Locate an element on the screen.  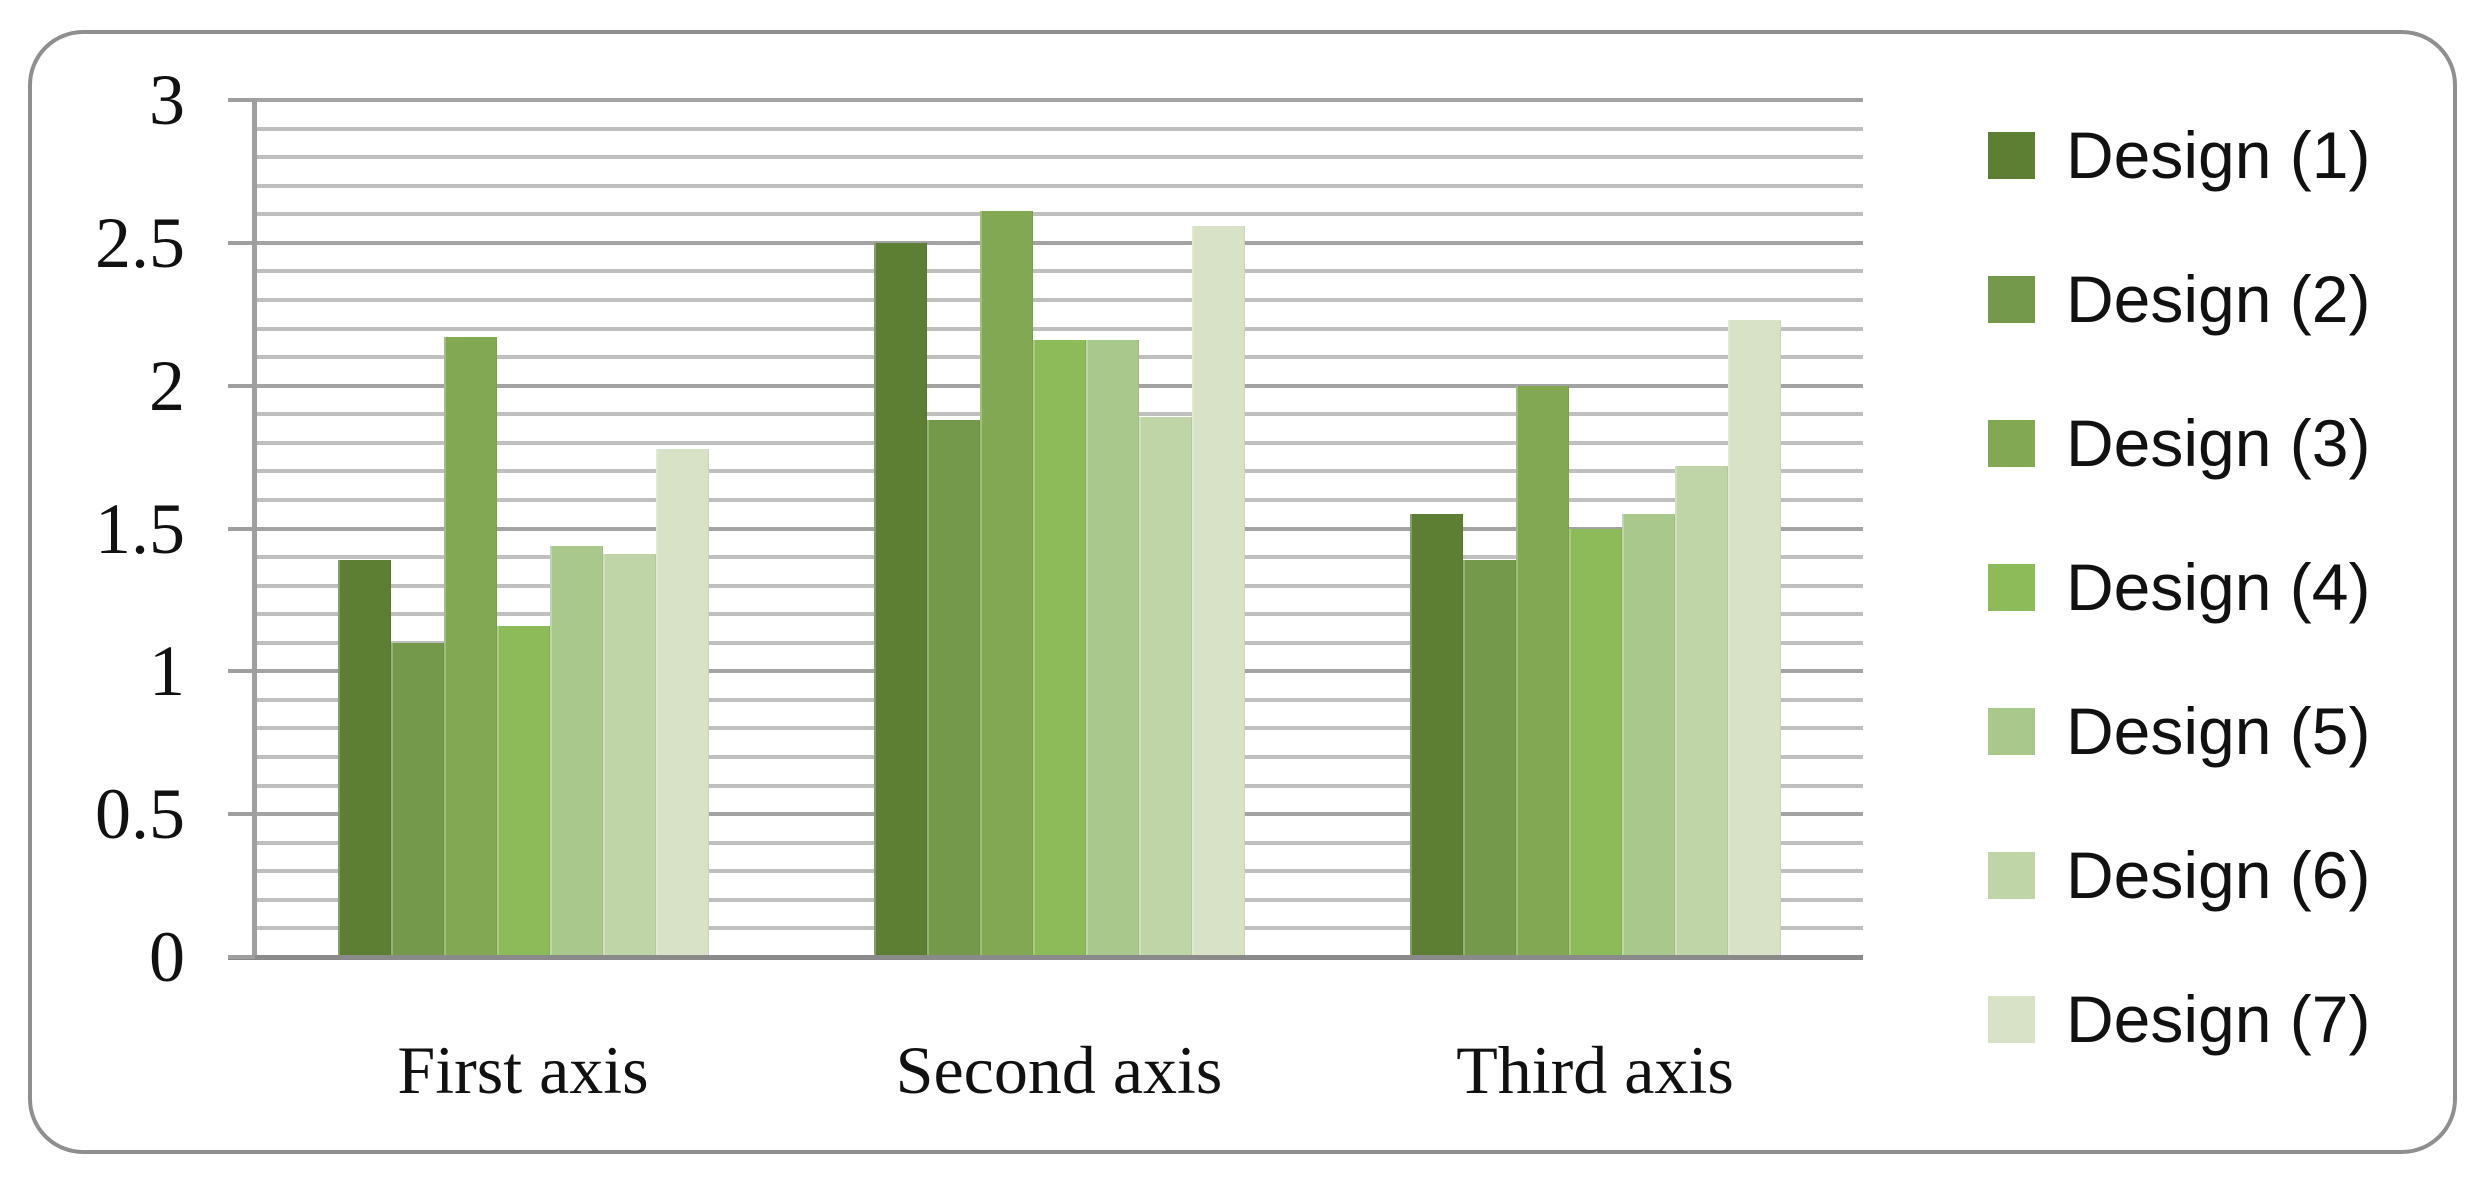
bar-design-1-third-axis is located at coordinates (1436, 735).